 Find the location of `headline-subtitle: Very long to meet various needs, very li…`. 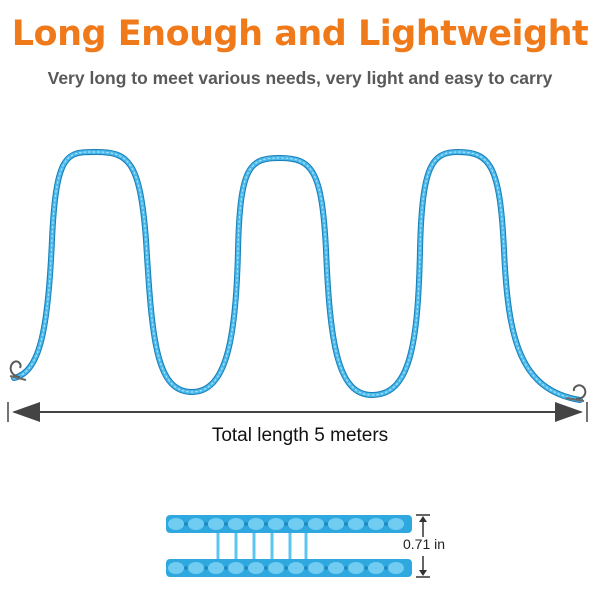

headline-subtitle: Very long to meet various needs, very li… is located at coordinates (300, 78).